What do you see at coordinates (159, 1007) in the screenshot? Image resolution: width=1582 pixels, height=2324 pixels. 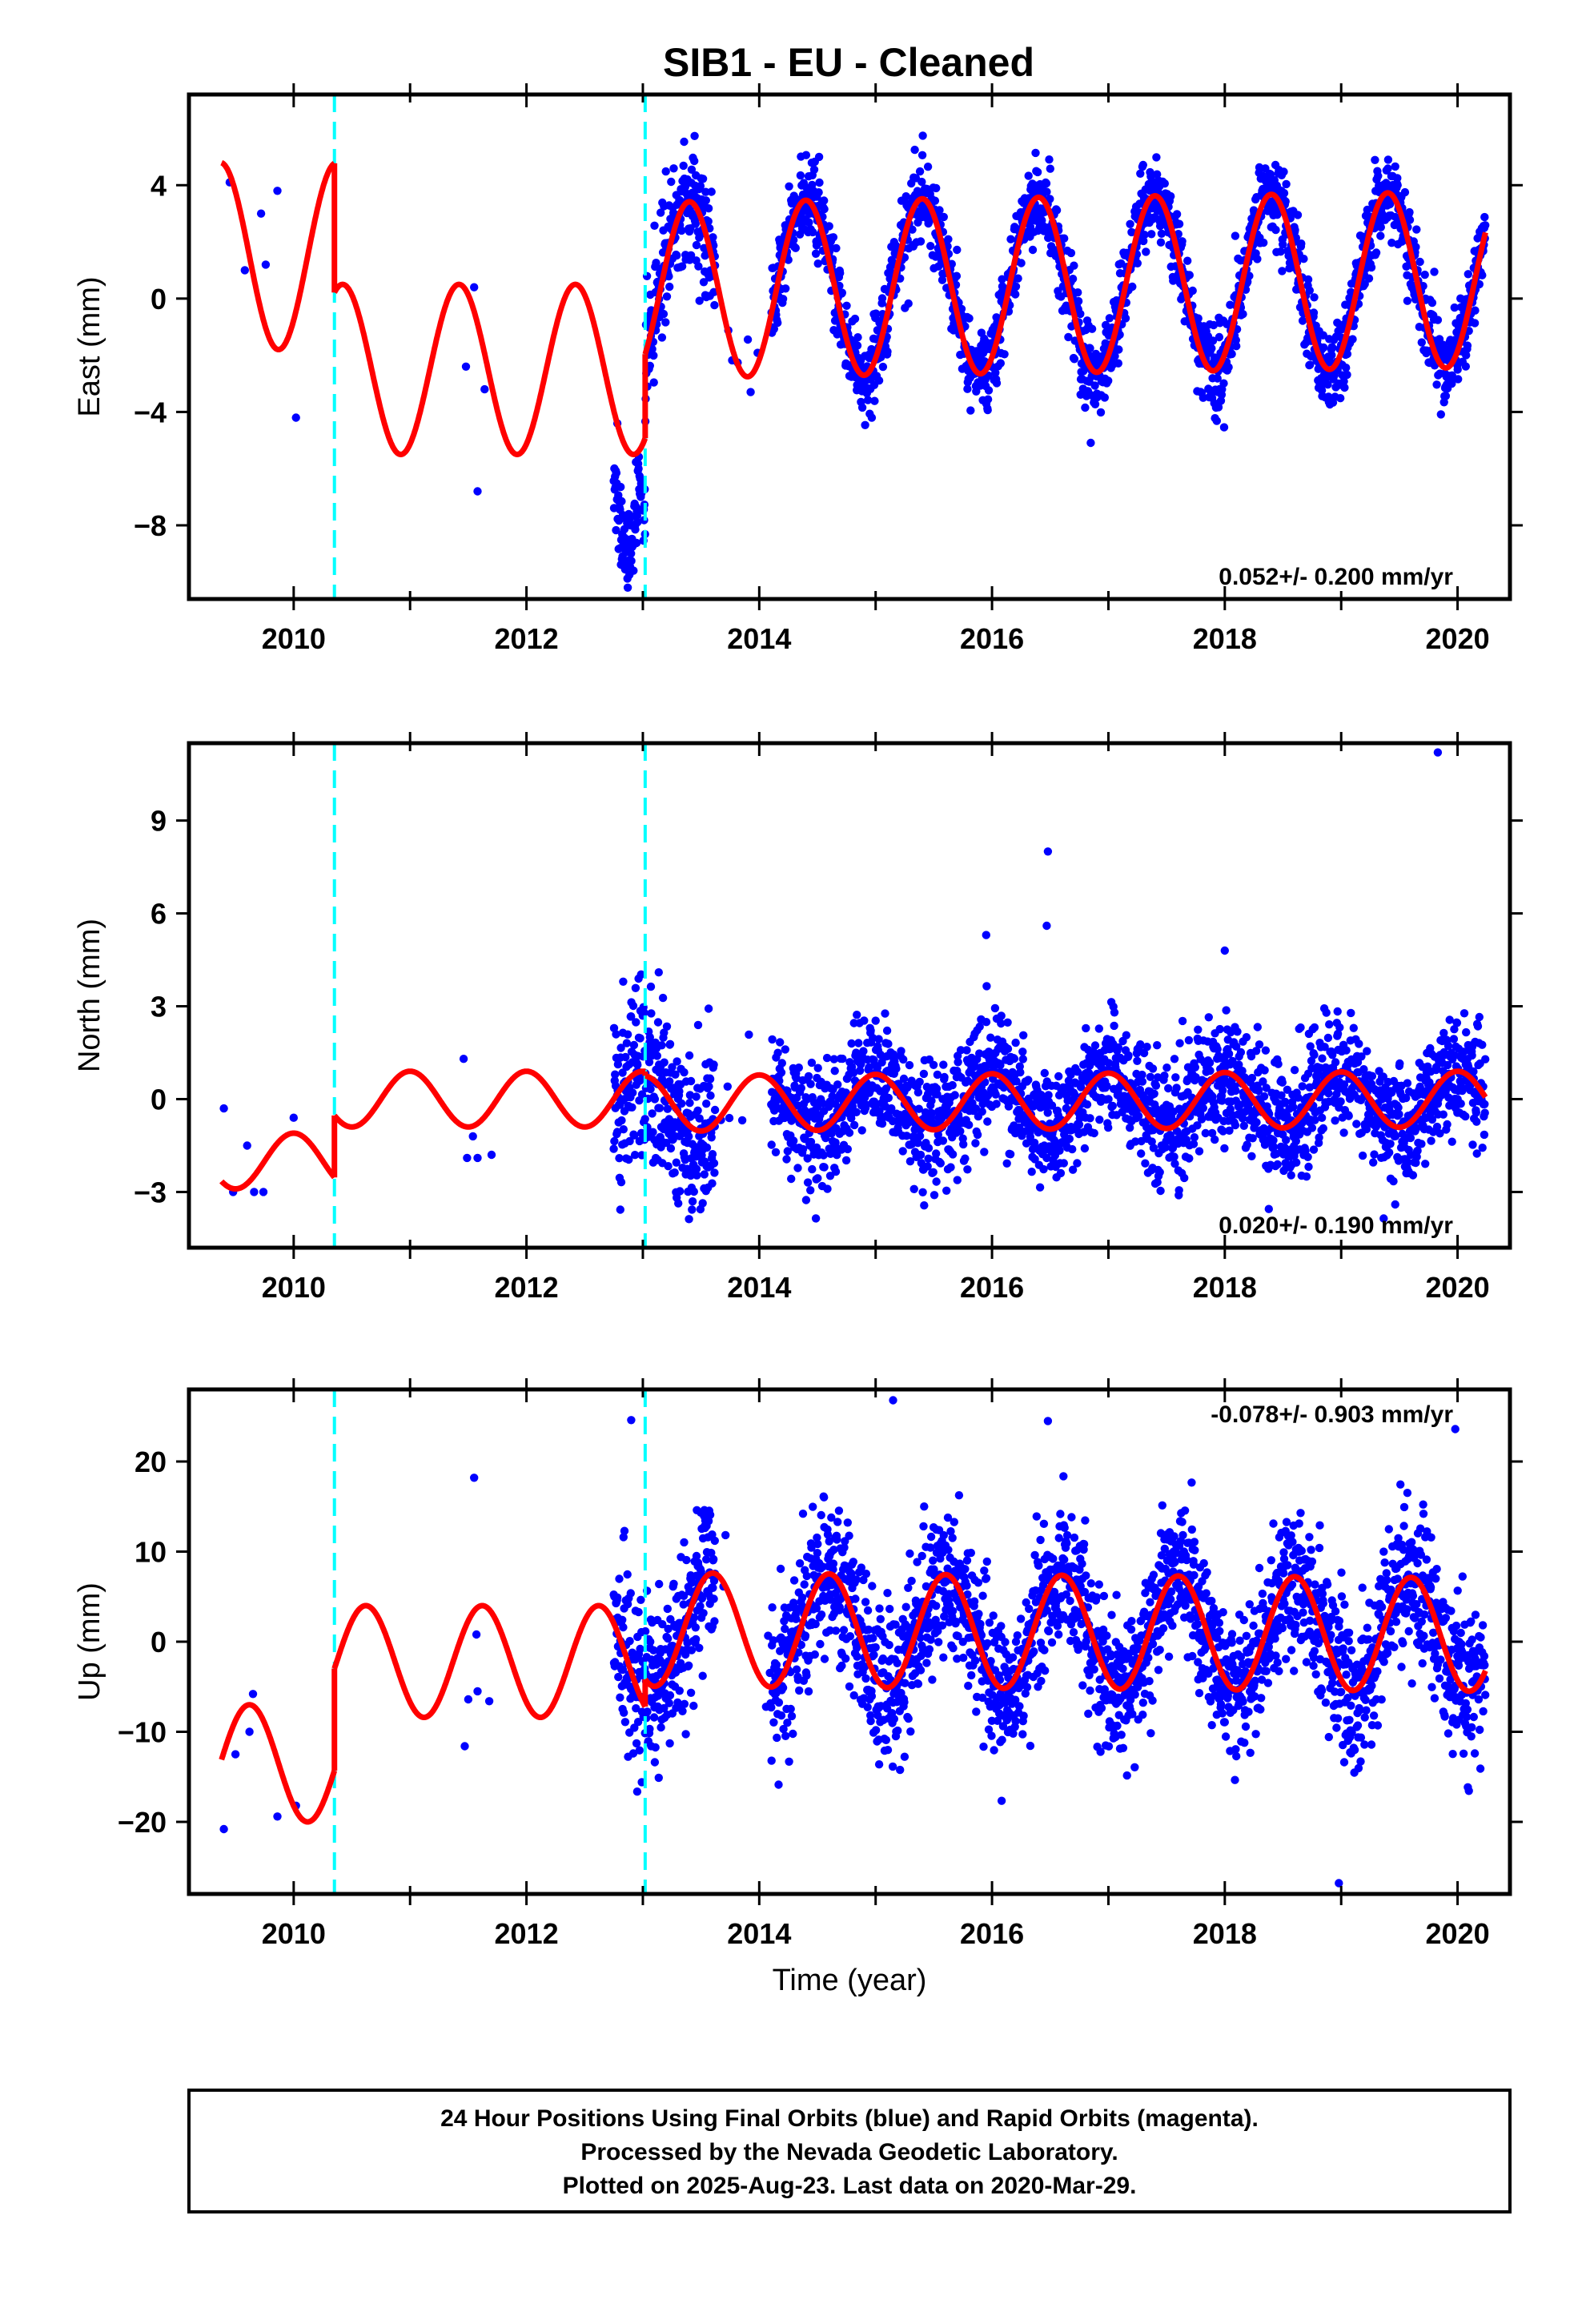 I see `y-tick-label: 3` at bounding box center [159, 1007].